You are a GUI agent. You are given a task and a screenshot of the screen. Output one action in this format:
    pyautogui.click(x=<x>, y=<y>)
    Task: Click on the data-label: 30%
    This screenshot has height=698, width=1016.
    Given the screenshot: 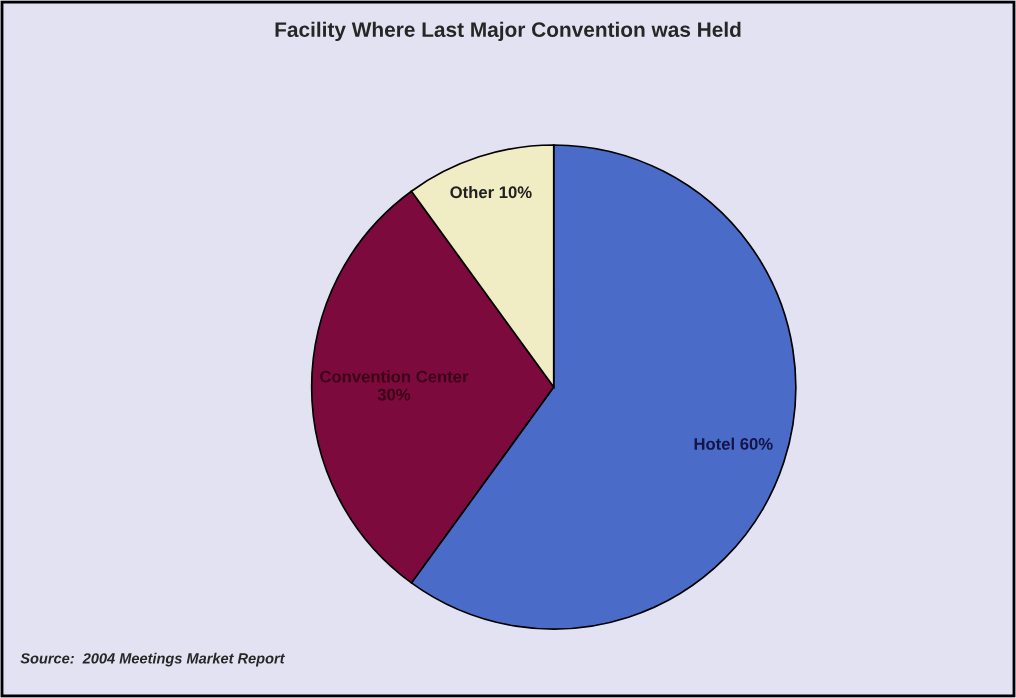 What is the action you would take?
    pyautogui.click(x=394, y=394)
    